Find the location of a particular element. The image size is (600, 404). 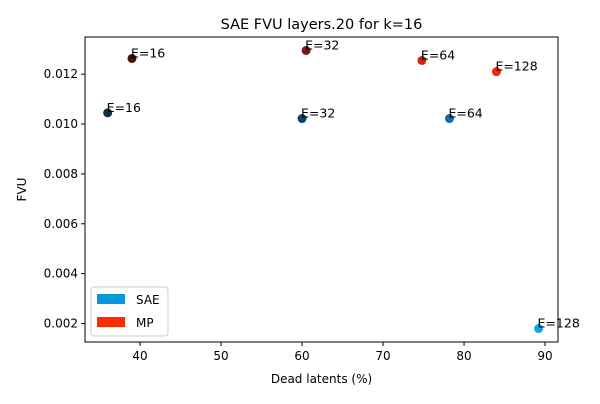

x-tick-label: 90 is located at coordinates (544, 356).